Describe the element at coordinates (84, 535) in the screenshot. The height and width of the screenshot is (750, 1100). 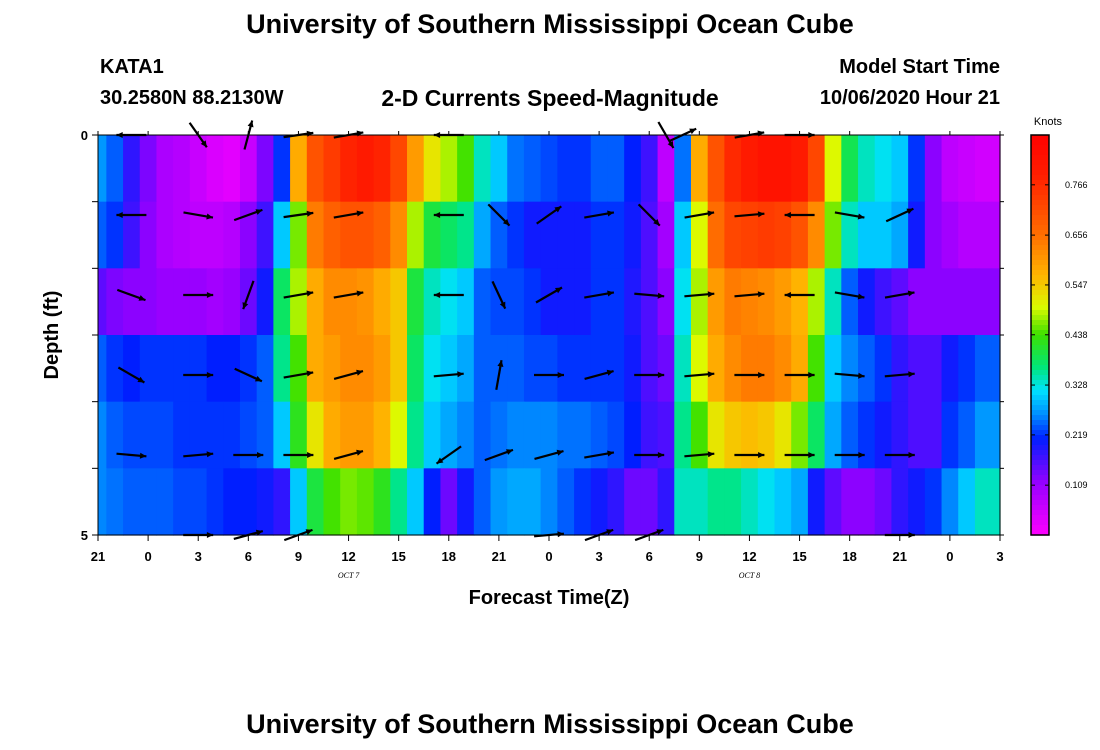
I see `y-tick-label: 5` at that location.